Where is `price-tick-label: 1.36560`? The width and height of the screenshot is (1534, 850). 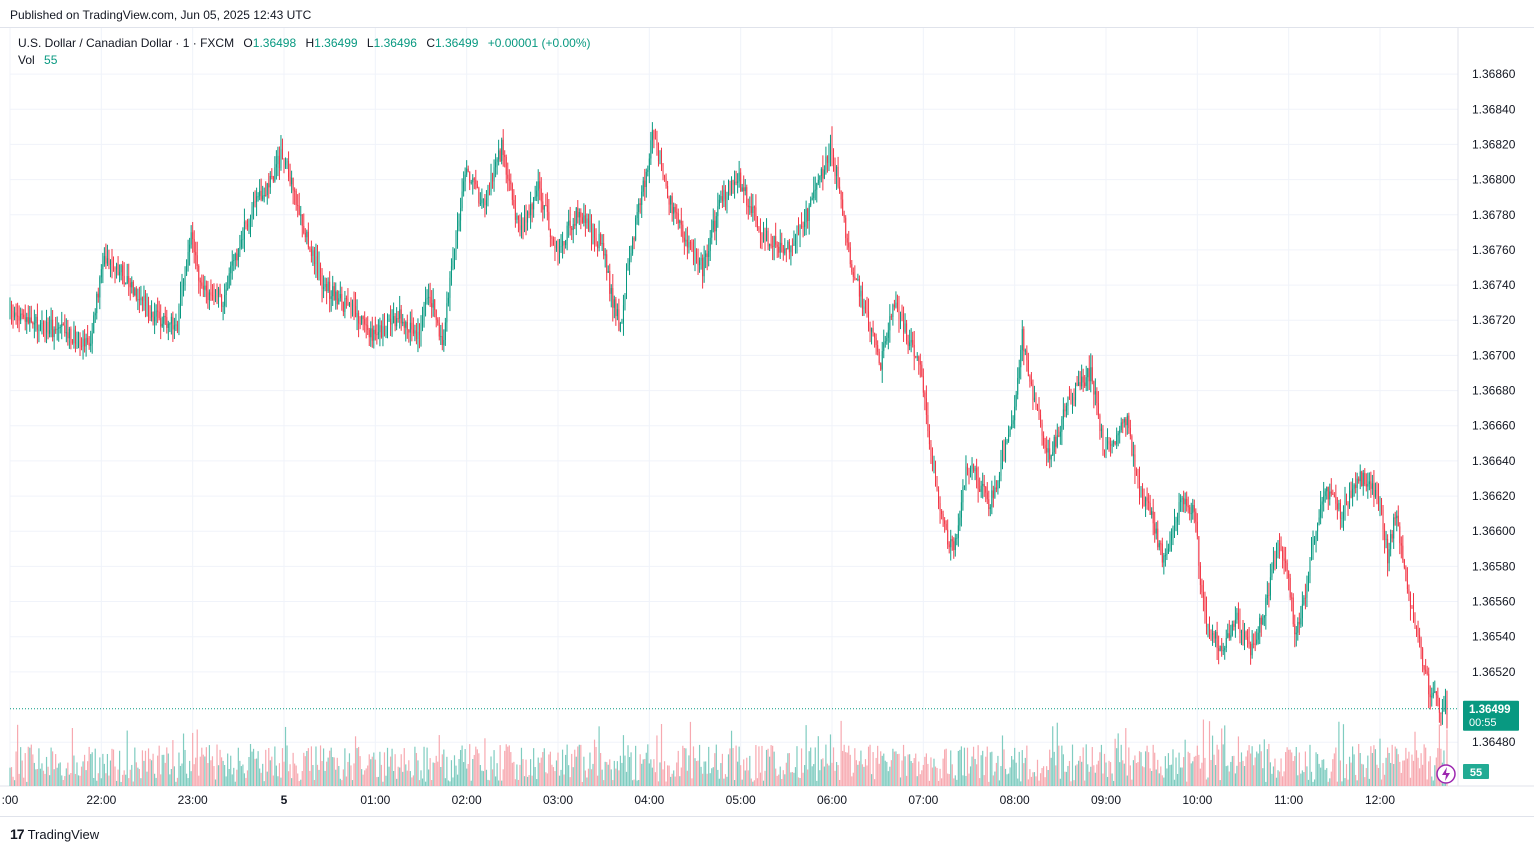
price-tick-label: 1.36560 is located at coordinates (1494, 602).